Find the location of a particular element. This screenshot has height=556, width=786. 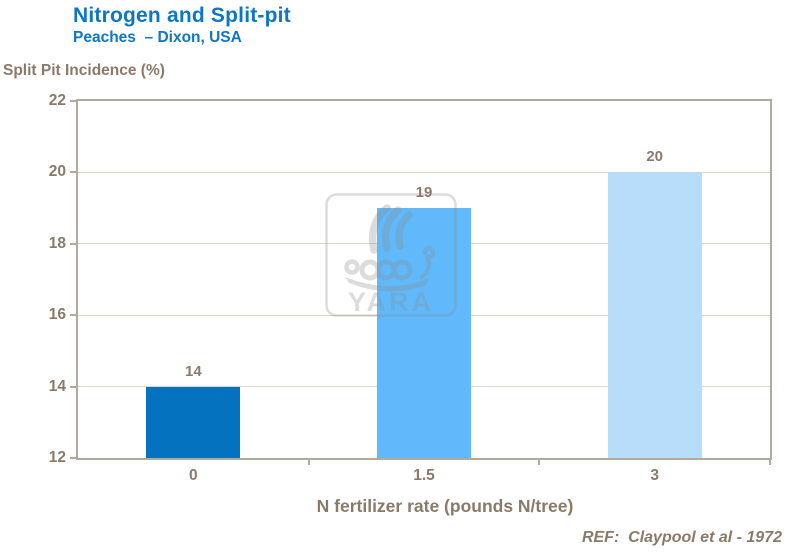

x-axis-title: N fertilizer rate (pounds N/tree) is located at coordinates (445, 506).